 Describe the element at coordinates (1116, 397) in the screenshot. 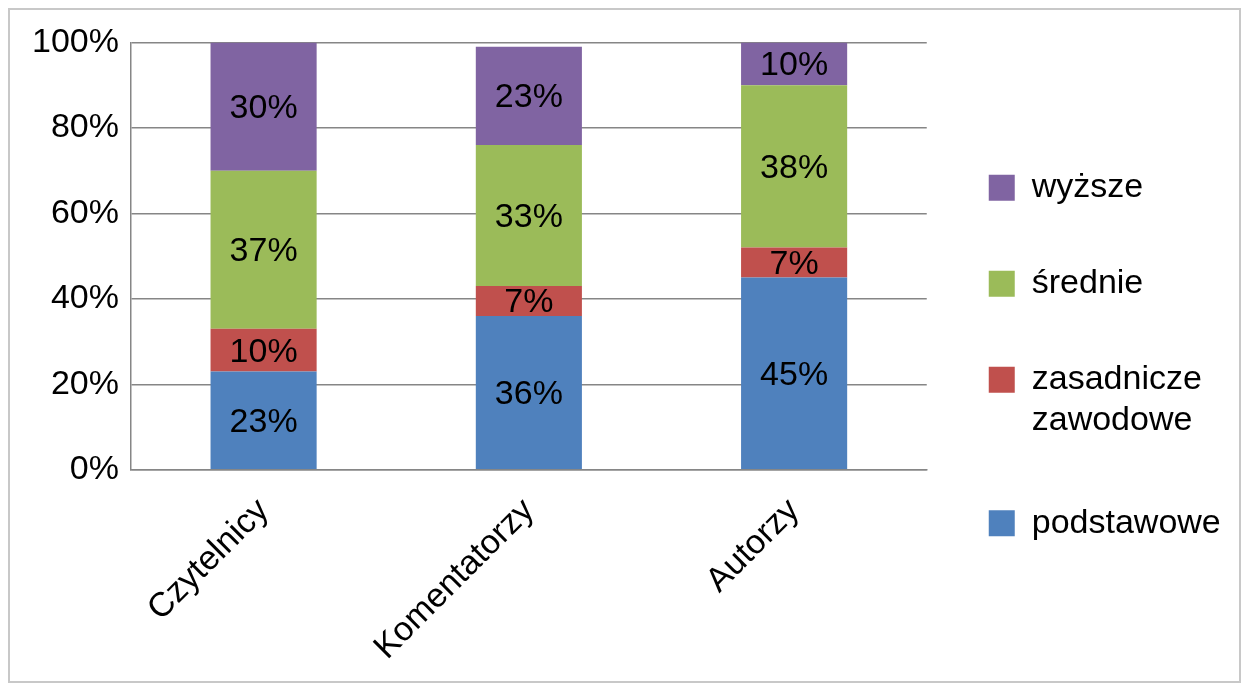

I see `legend-label: zasadnicze zawodowe` at that location.